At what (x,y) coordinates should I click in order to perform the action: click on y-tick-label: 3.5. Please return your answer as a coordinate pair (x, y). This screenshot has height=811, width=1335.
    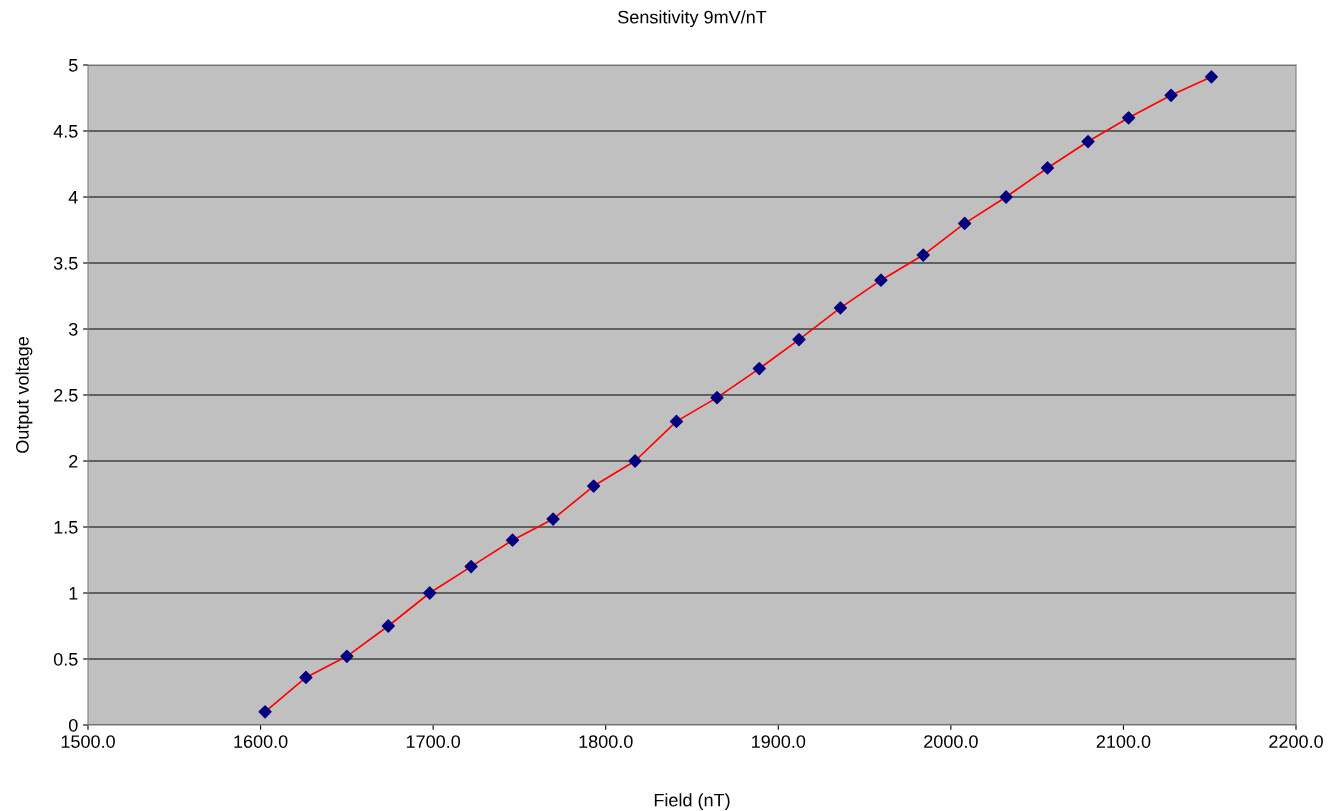
    Looking at the image, I should click on (65, 263).